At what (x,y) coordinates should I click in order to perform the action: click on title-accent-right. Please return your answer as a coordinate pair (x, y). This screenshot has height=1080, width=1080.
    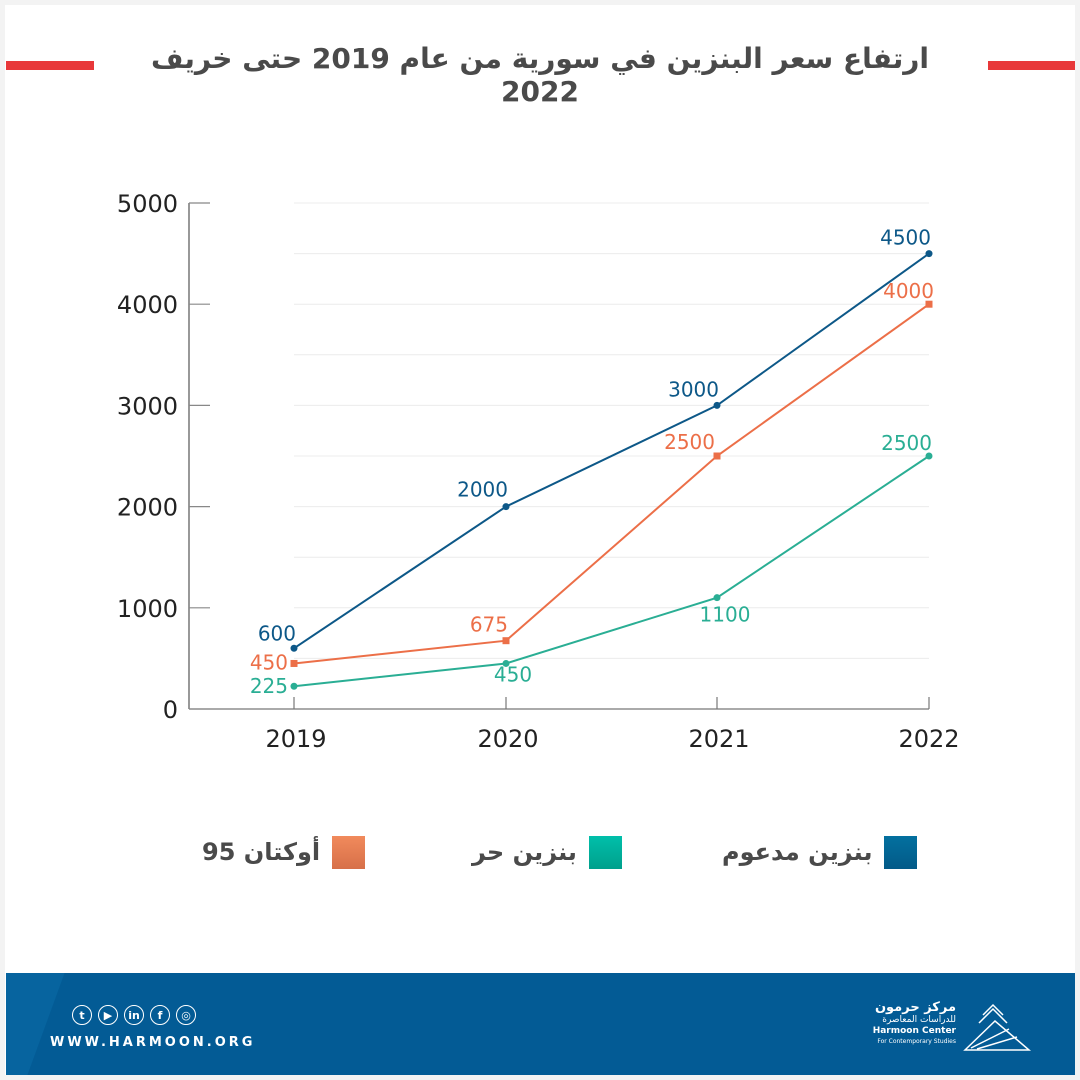
    Looking at the image, I should click on (1031, 65).